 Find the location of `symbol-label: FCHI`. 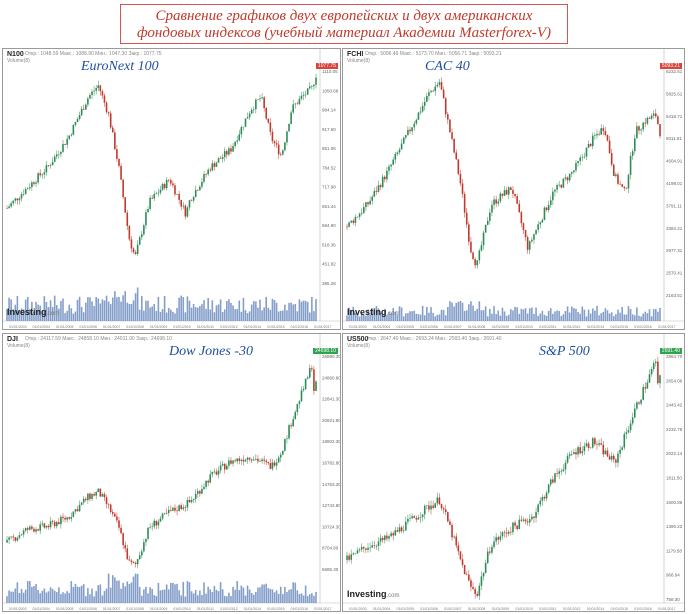

symbol-label: FCHI is located at coordinates (355, 54).